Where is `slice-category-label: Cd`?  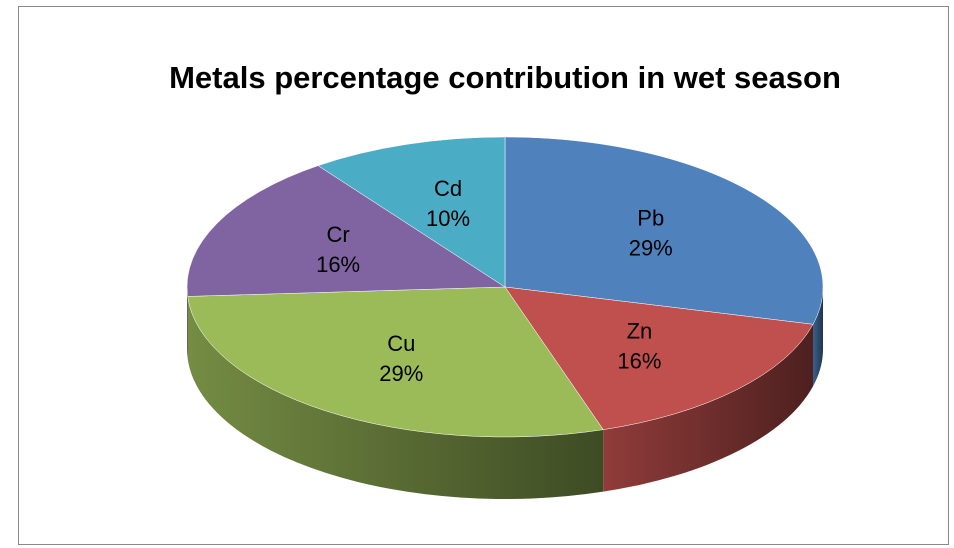
slice-category-label: Cd is located at coordinates (448, 188).